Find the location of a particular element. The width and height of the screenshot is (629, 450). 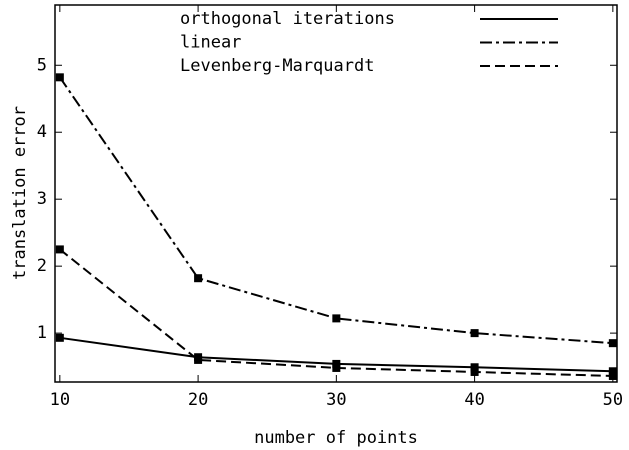

x-tick-label: 30 is located at coordinates (336, 400).